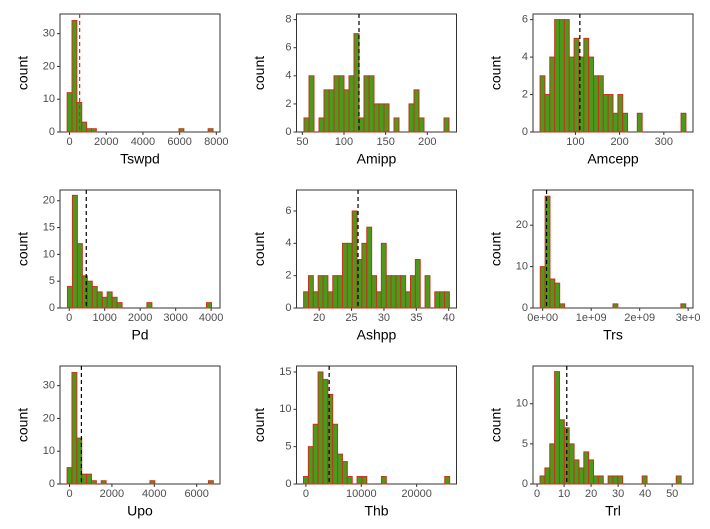  I want to click on x-tick-label: 30, so click(618, 494).